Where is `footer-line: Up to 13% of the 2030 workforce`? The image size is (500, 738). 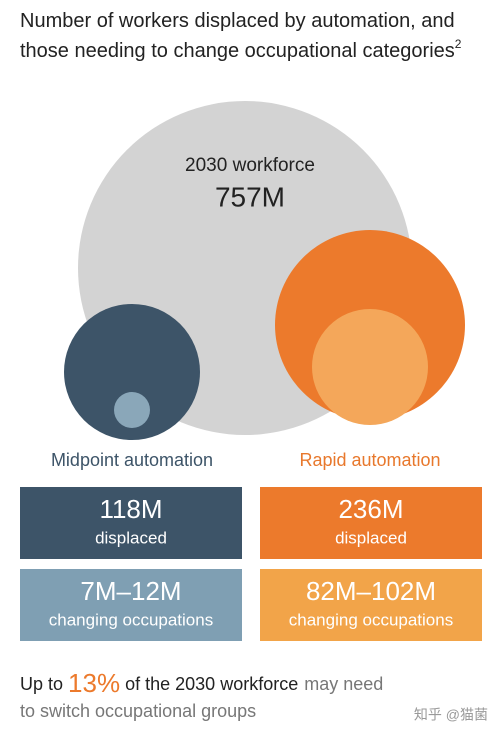 footer-line: Up to 13% of the 2030 workforce is located at coordinates (159, 683).